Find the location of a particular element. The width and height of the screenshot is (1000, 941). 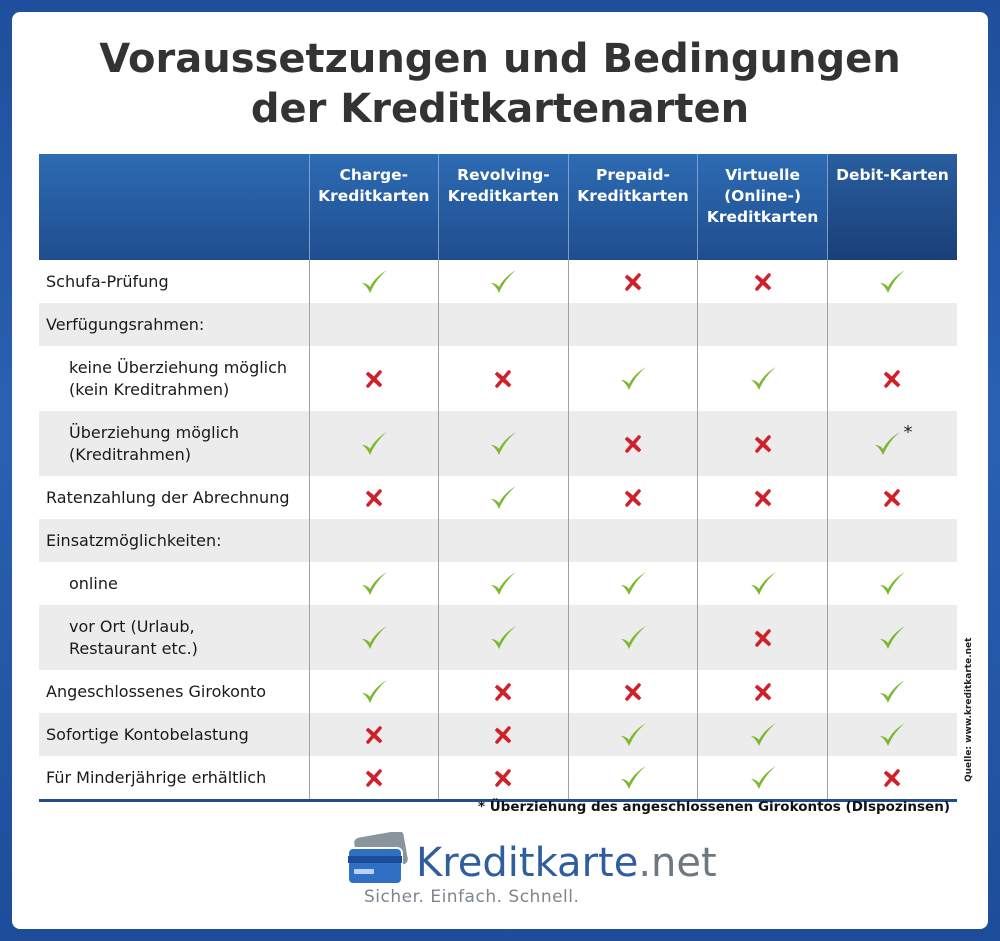

row-label-text: Verfügungsrahmen: is located at coordinates (125, 324).